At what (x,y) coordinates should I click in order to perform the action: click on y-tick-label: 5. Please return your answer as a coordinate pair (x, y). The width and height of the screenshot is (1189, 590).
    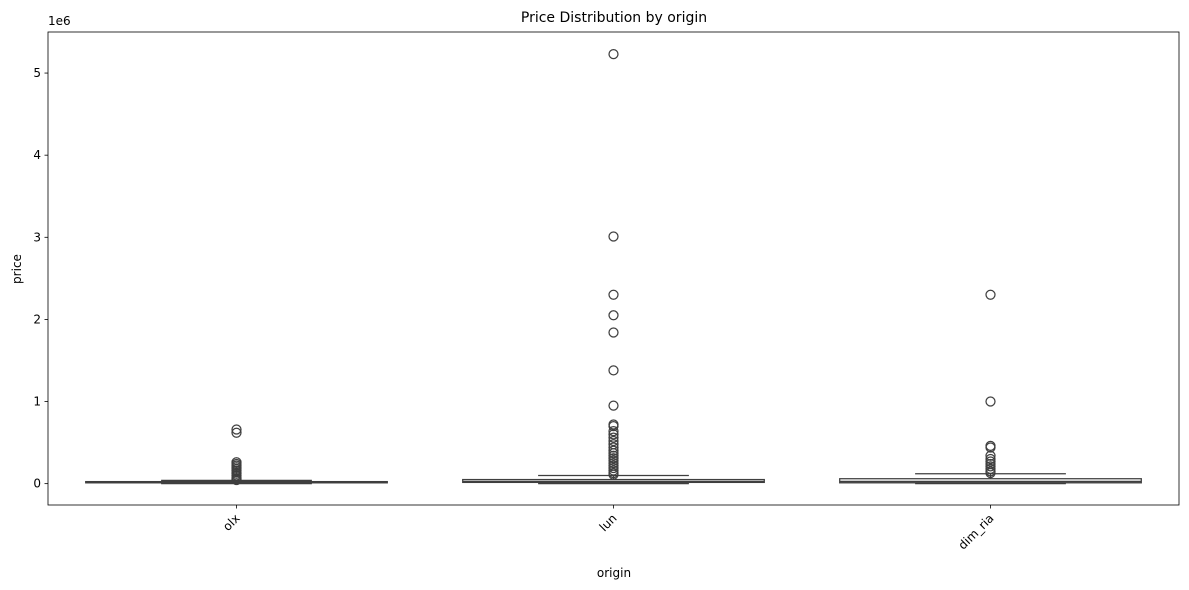
    Looking at the image, I should click on (37, 73).